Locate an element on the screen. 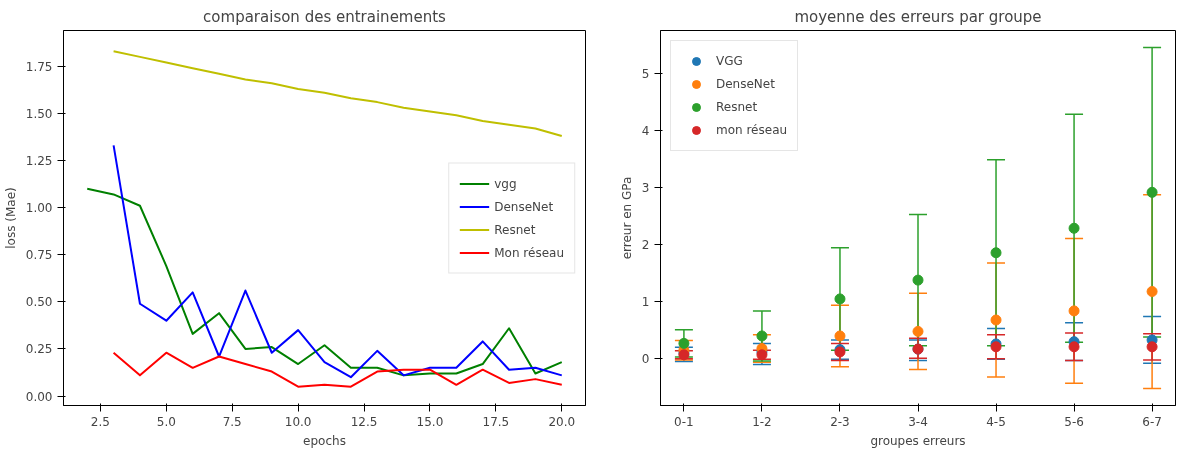  y-axis-title: erreur en GPa is located at coordinates (626, 218).